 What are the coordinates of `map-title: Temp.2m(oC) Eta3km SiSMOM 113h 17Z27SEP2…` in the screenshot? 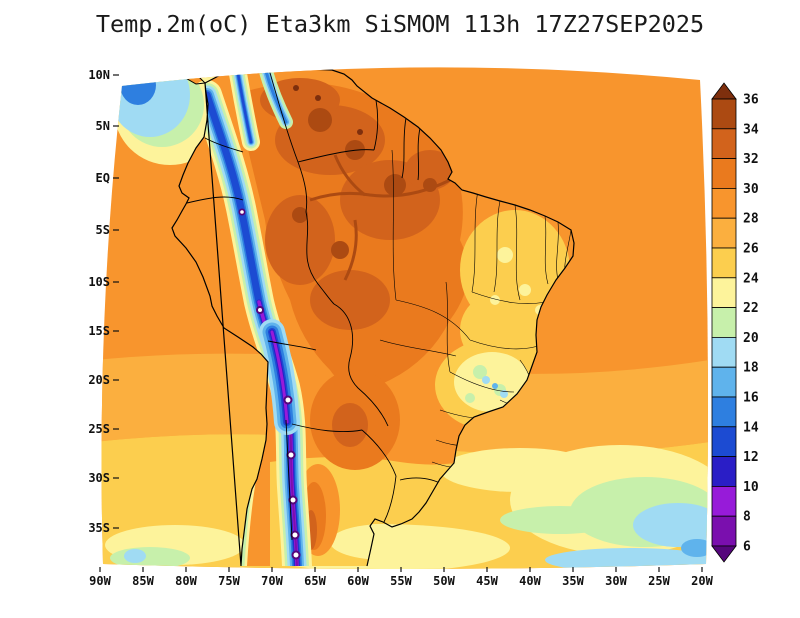 It's located at (400, 24).